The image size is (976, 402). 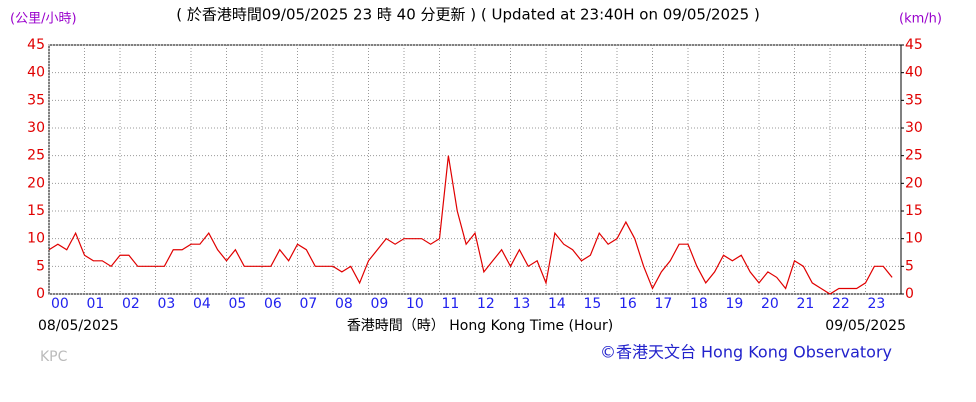 What do you see at coordinates (914, 183) in the screenshot?
I see `y2-tick-label: 20` at bounding box center [914, 183].